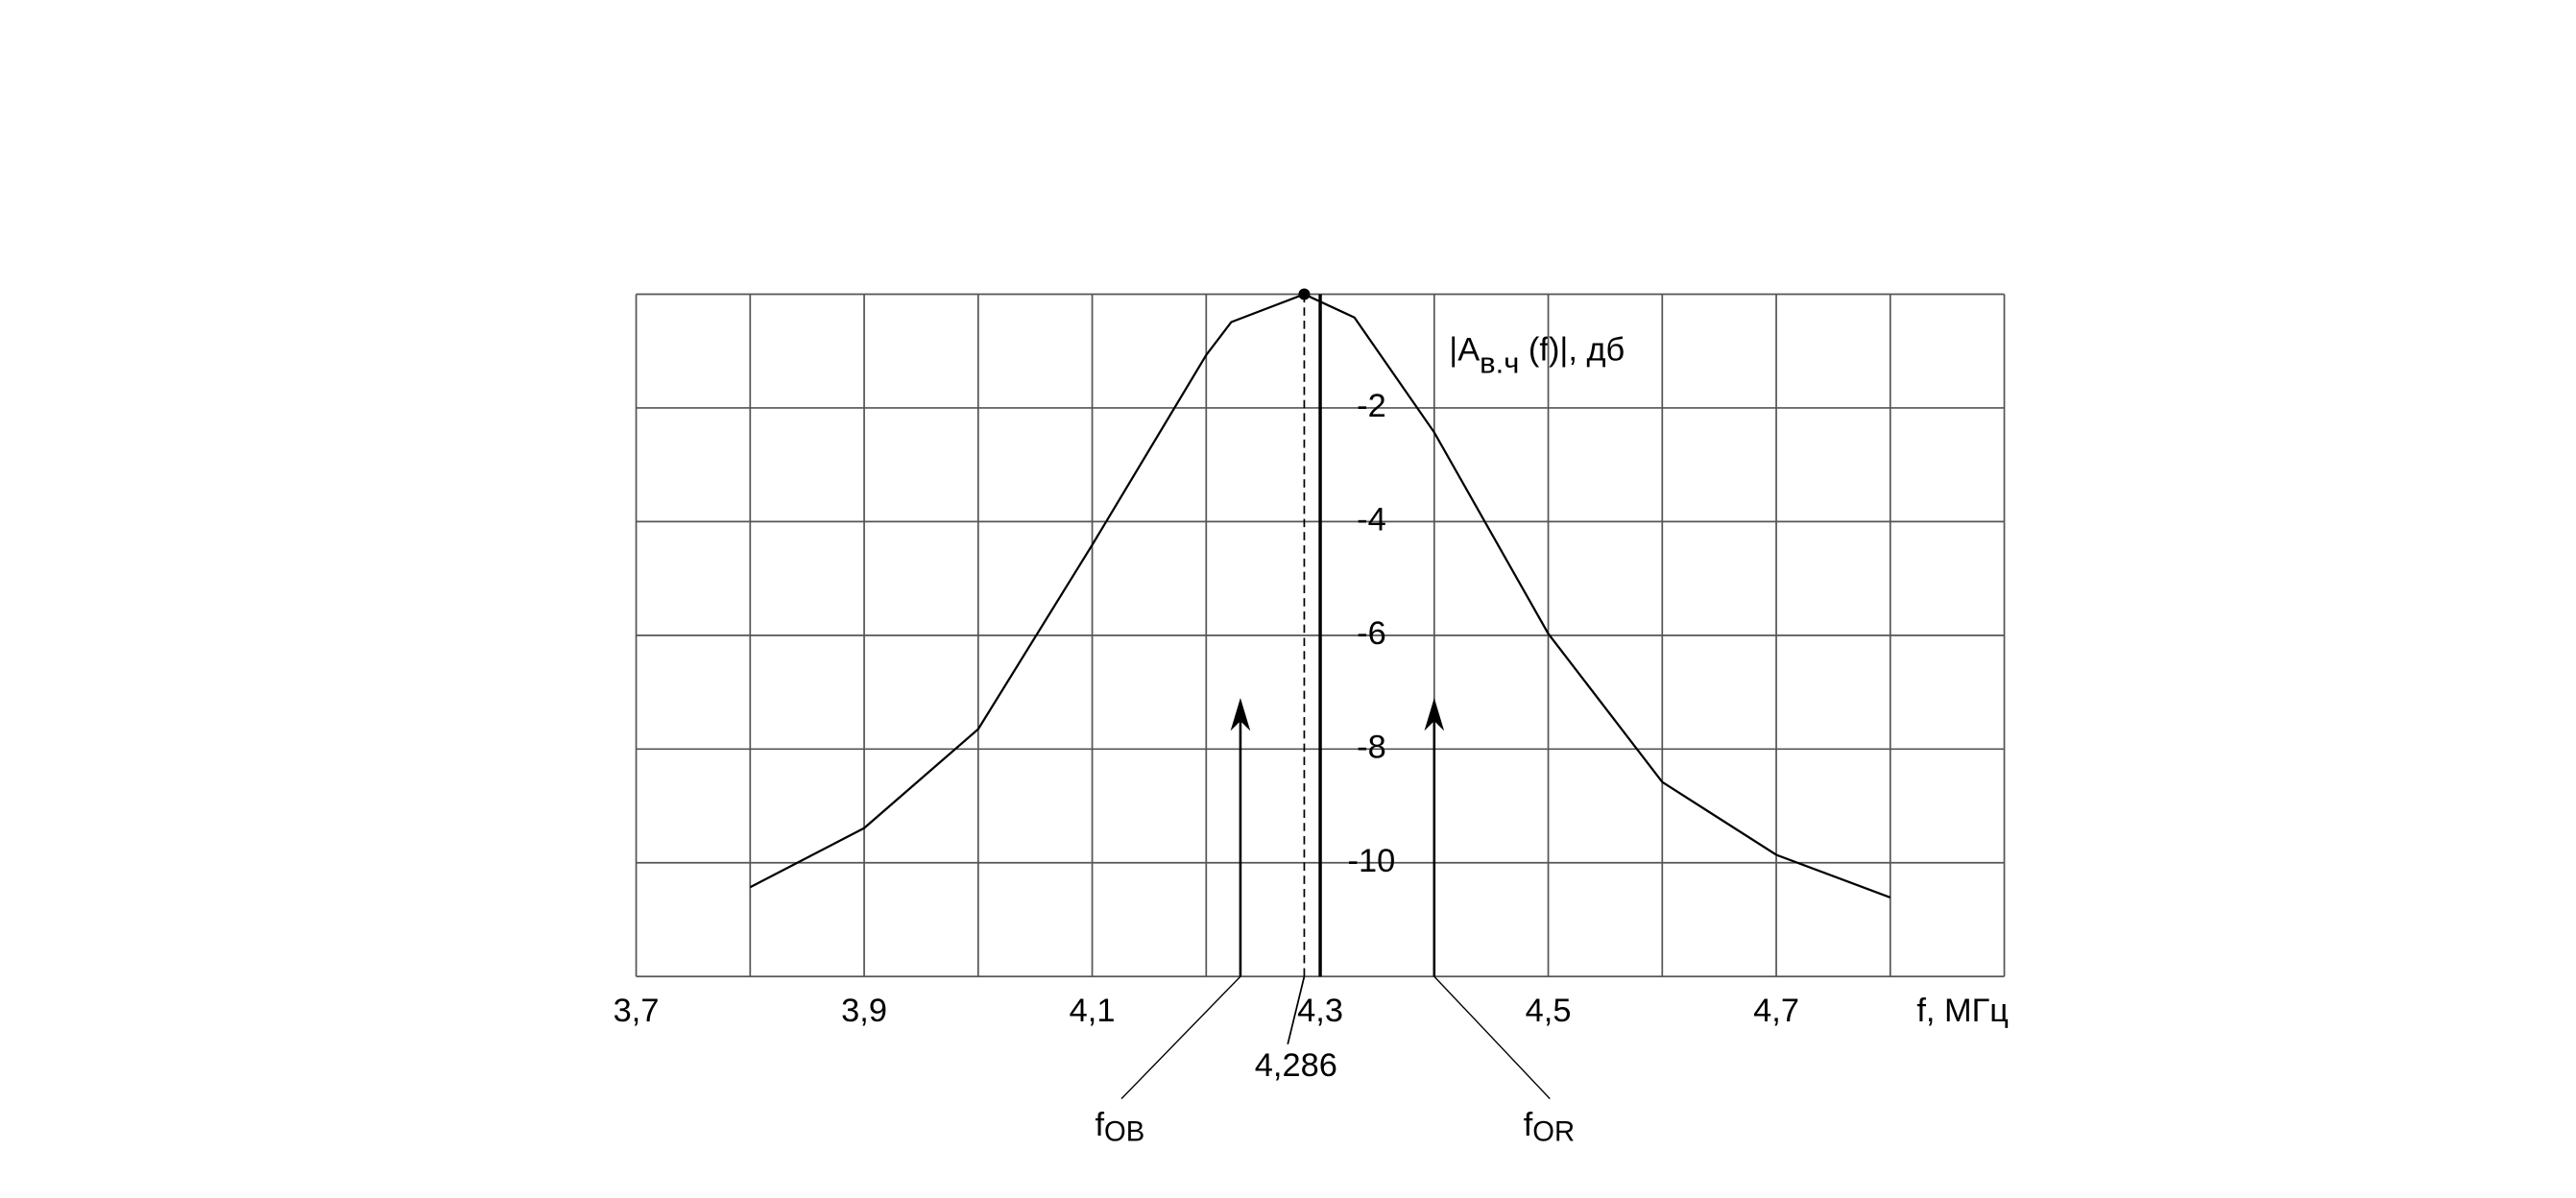  I want to click on x-tick-label: 4,7, so click(1776, 1011).